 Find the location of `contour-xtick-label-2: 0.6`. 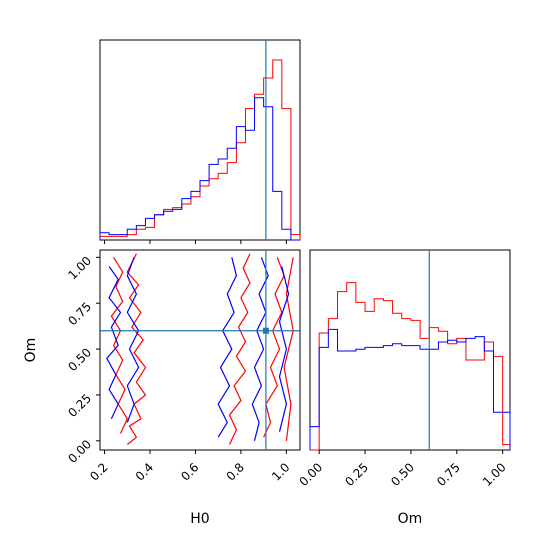

contour-xtick-label-2: 0.6 is located at coordinates (189, 471).